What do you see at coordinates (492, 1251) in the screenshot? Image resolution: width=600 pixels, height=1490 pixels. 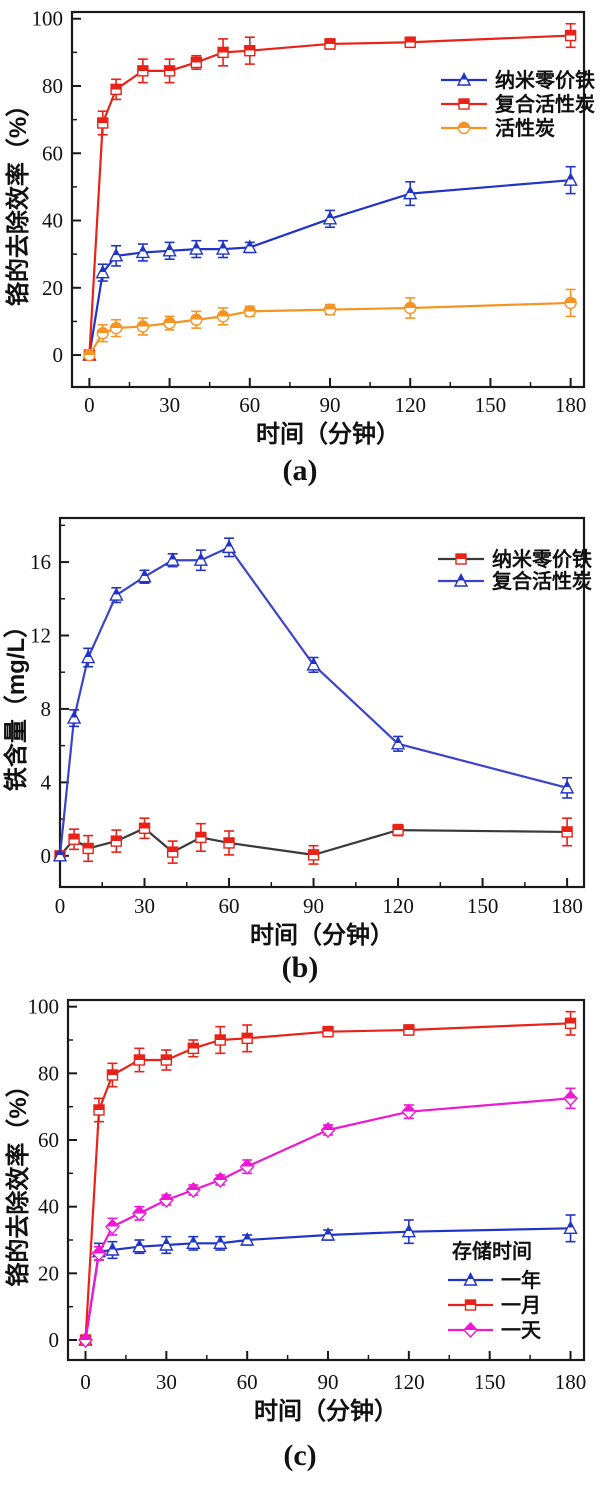 I see `legend-title: 存储时间` at bounding box center [492, 1251].